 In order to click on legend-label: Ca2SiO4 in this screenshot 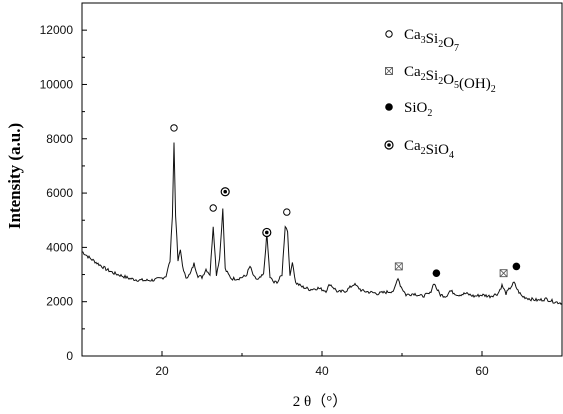, I will do `click(429, 149)`.